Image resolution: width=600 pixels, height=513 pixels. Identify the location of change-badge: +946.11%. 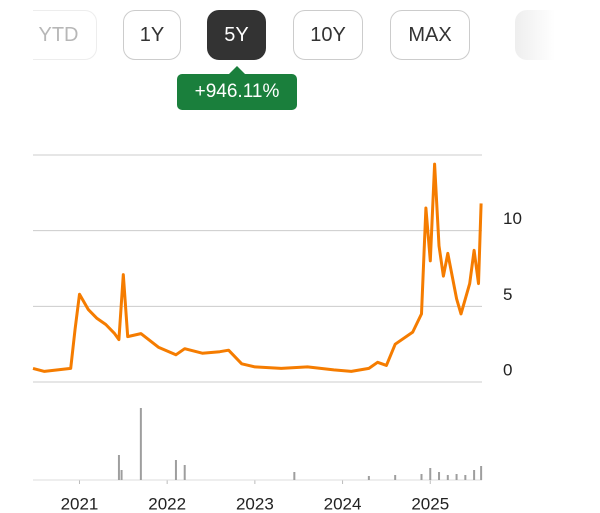
(237, 88).